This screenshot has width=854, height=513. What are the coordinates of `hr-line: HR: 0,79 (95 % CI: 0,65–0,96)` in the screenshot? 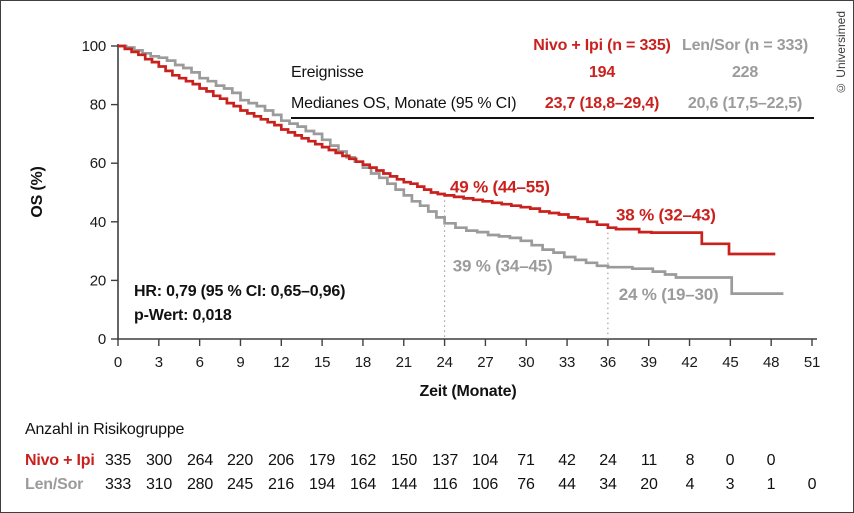 It's located at (240, 291).